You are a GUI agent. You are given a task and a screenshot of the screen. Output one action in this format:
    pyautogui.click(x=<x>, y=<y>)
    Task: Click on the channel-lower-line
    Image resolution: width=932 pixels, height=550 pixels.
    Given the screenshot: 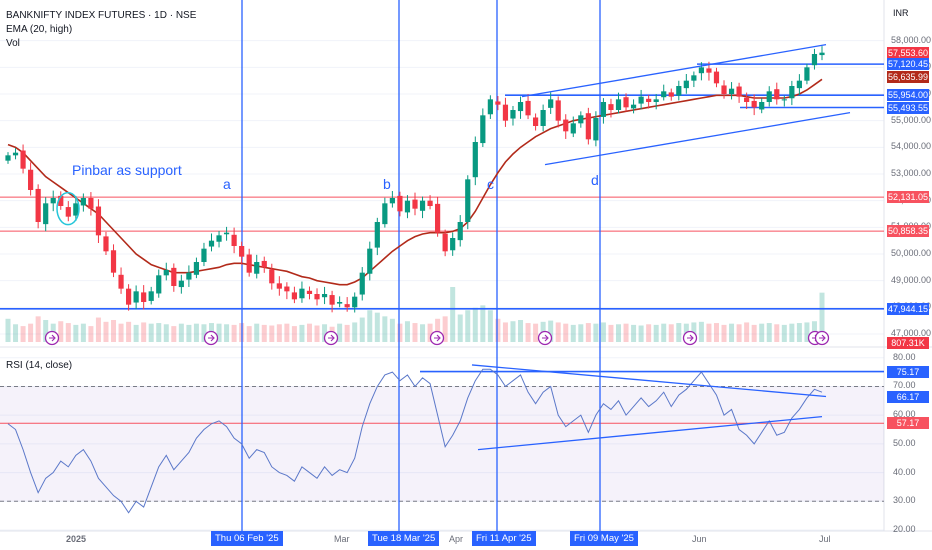 What is the action you would take?
    pyautogui.click(x=697, y=139)
    